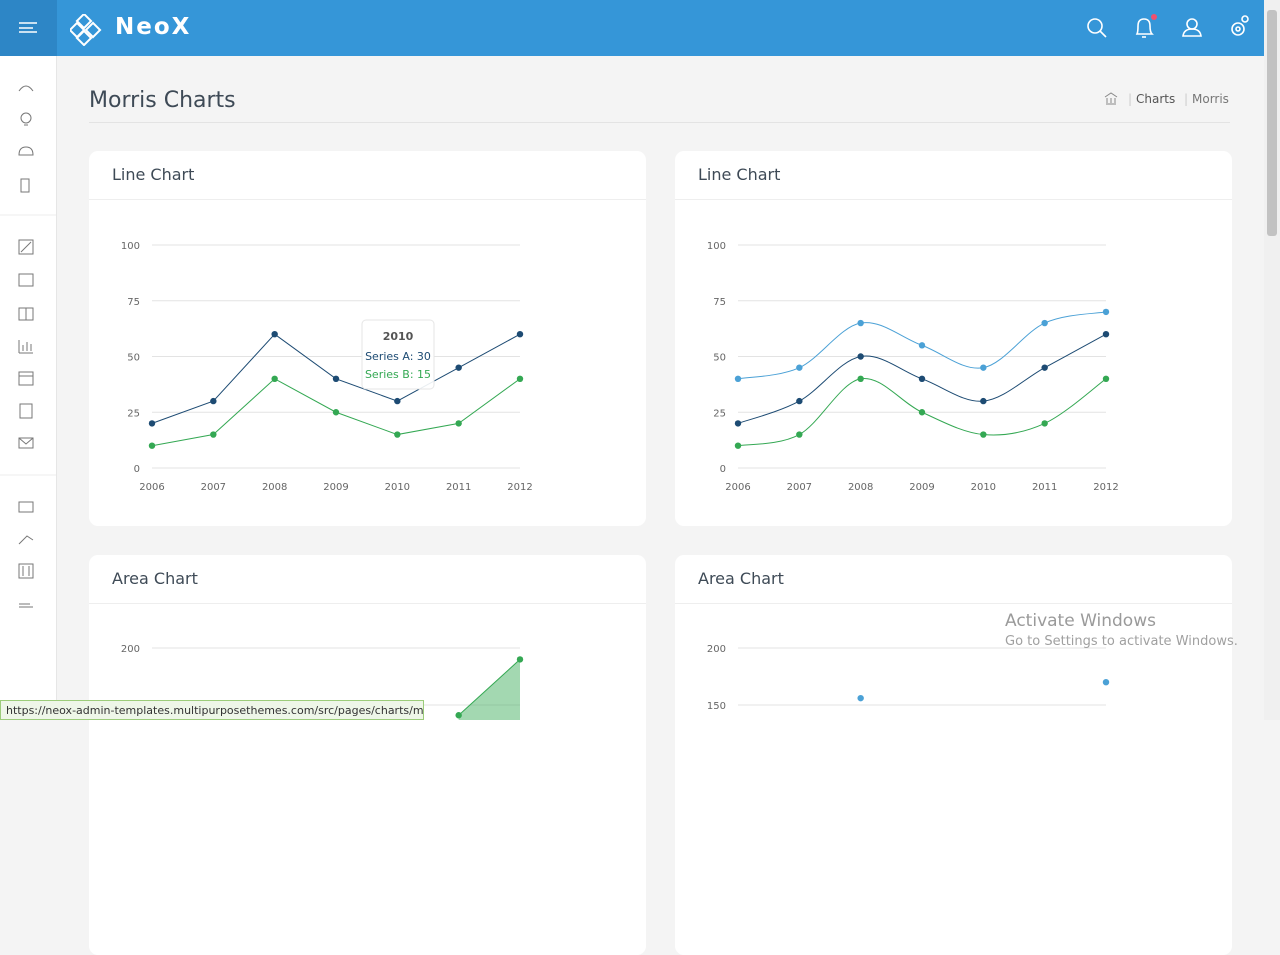  I want to click on y-tick-label: 200, so click(130, 649).